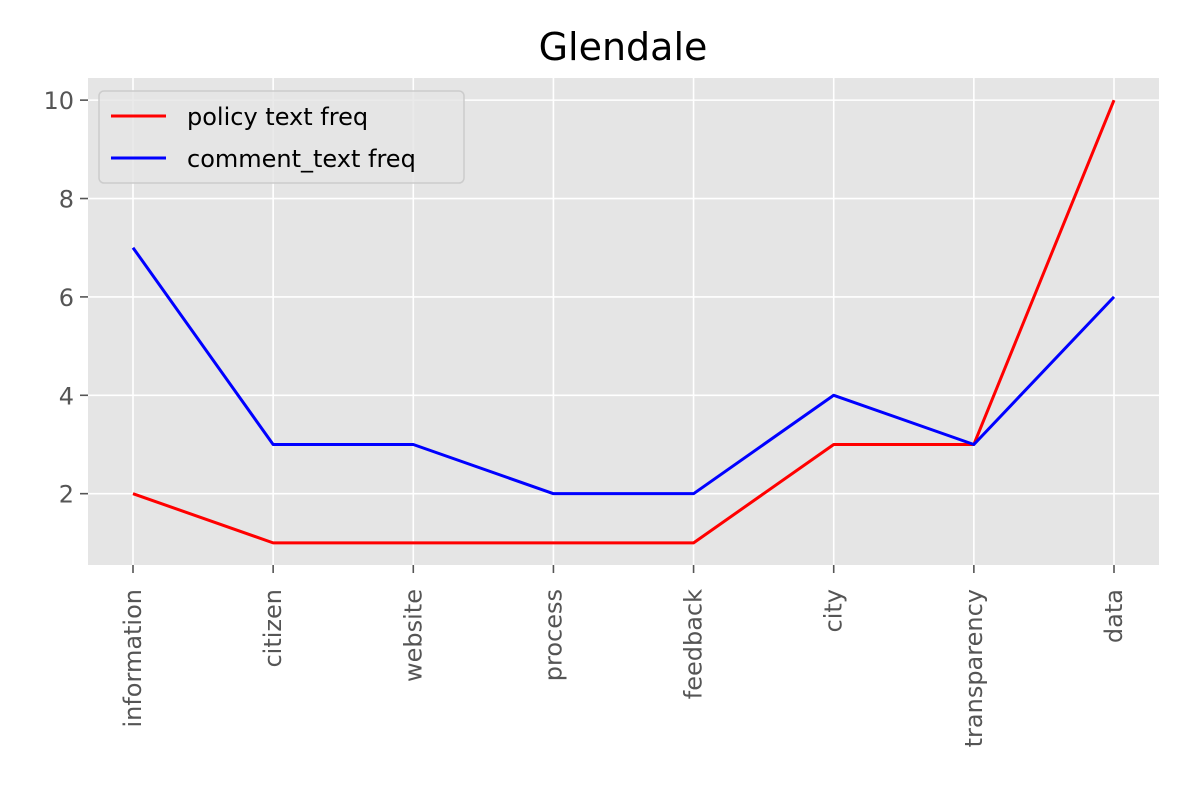 This screenshot has width=1200, height=804. I want to click on y-axis: 2 4 6 8 10, so click(65, 298).